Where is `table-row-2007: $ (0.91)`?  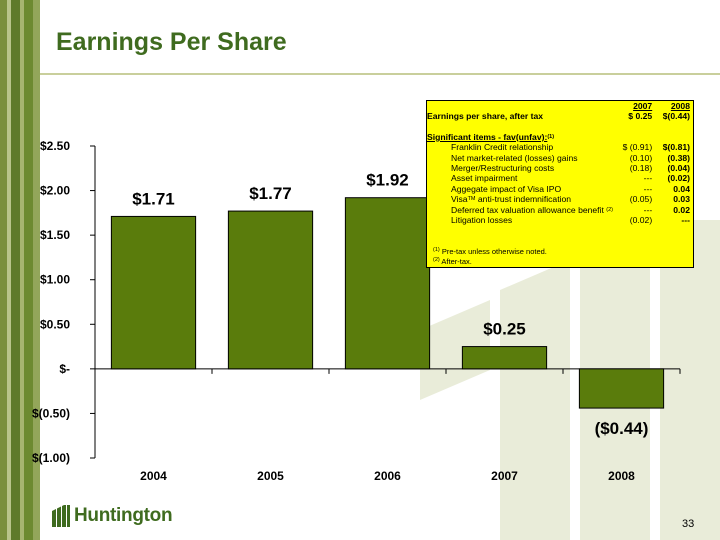 table-row-2007: $ (0.91) is located at coordinates (637, 147).